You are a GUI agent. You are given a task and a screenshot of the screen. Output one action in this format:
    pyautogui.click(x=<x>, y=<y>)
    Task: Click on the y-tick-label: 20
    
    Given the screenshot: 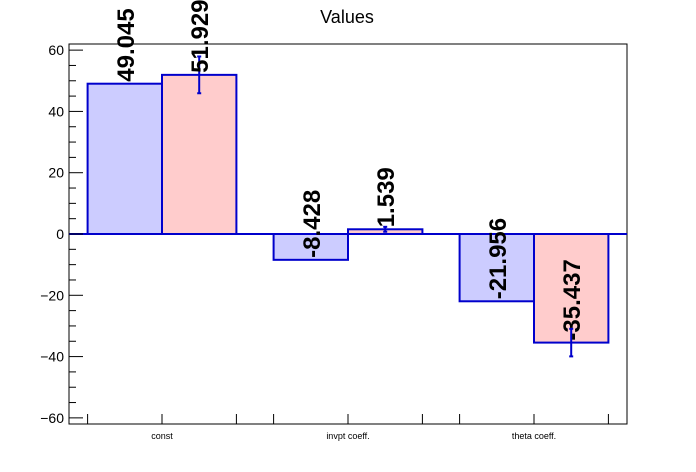 What is the action you would take?
    pyautogui.click(x=56, y=173)
    